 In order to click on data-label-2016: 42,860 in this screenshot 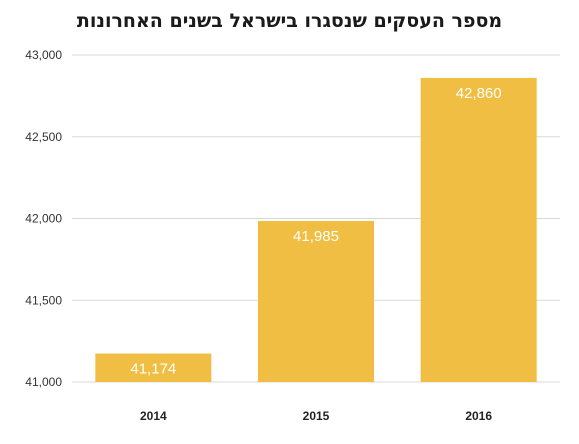, I will do `click(479, 93)`.